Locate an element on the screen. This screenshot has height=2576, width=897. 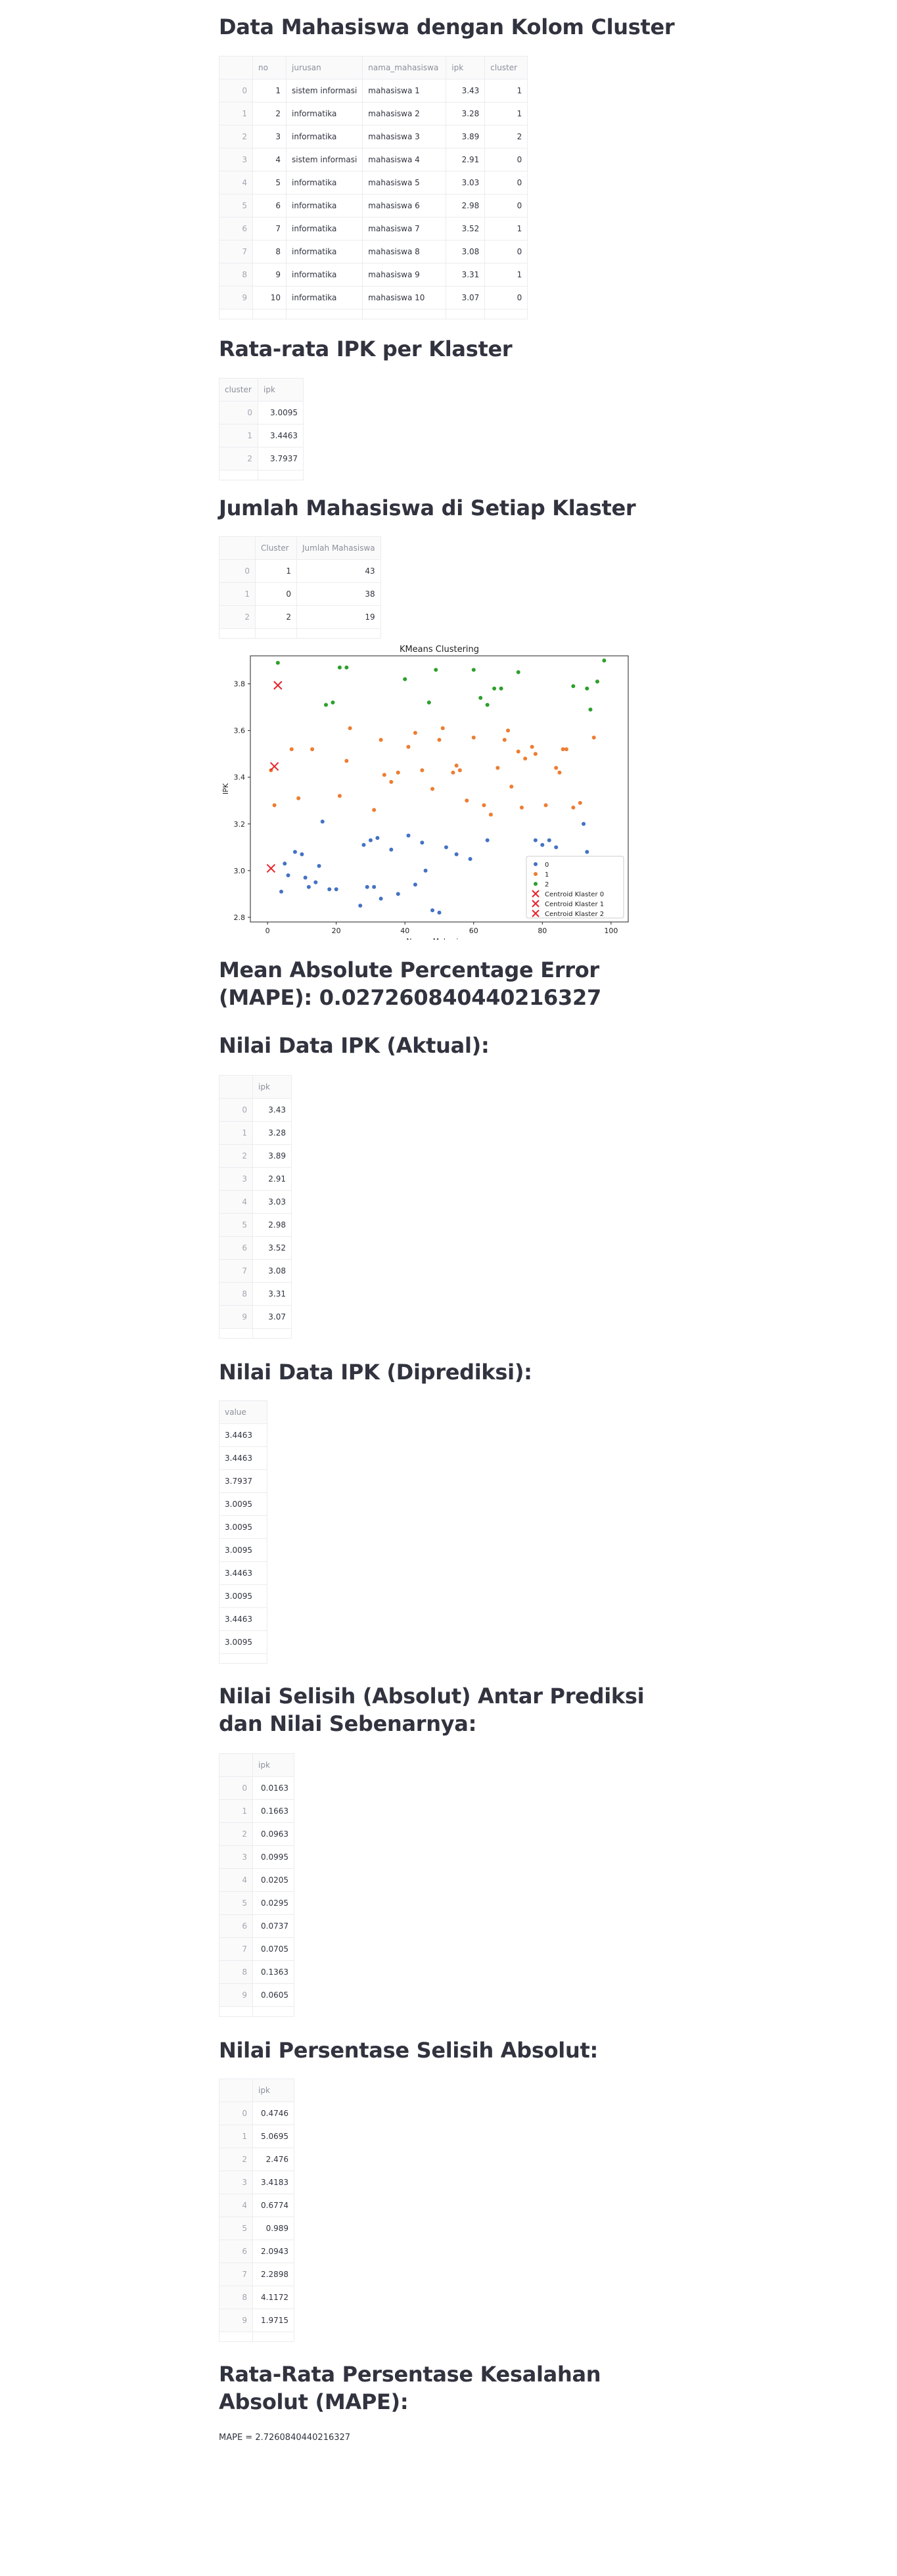
table-row: 3.4463 is located at coordinates (243, 1573).